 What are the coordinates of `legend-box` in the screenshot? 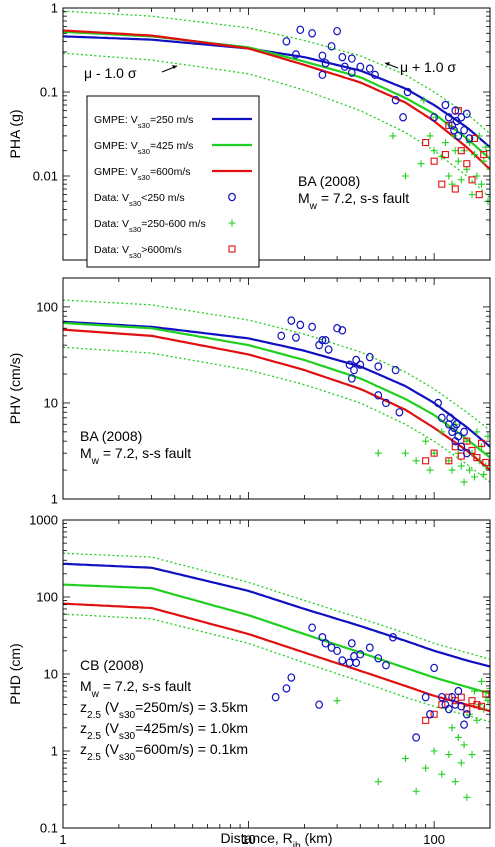 It's located at (173, 181).